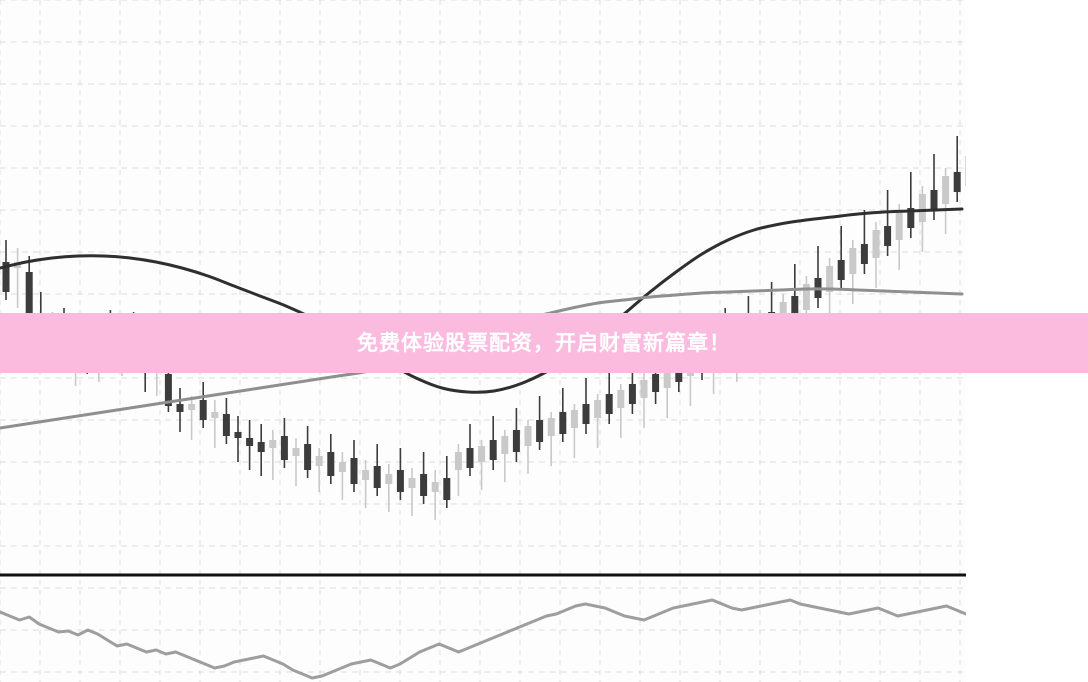  I want to click on promo-banner-text: 免费体验股票配资，开启财富新篇章！, so click(544, 342).